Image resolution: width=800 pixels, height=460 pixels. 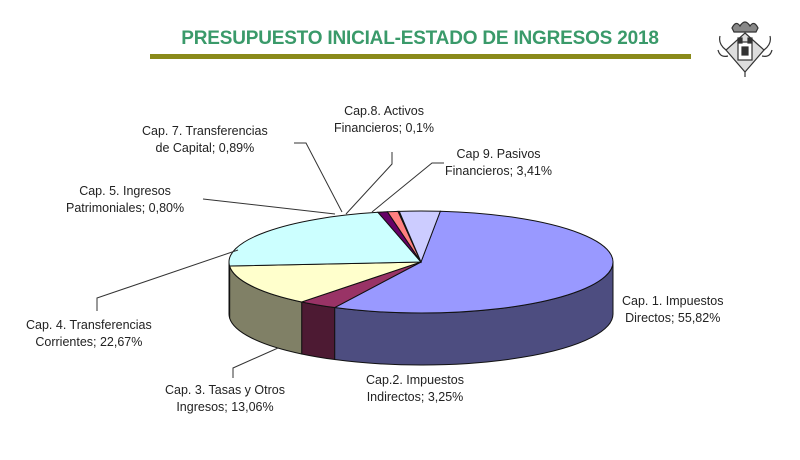 What do you see at coordinates (125, 208) in the screenshot?
I see `label-line: Patrimoniales; 0,80%` at bounding box center [125, 208].